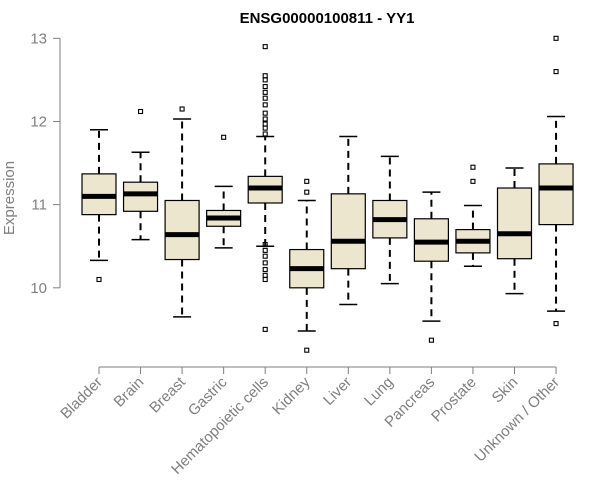 The width and height of the screenshot is (600, 500). What do you see at coordinates (327, 18) in the screenshot?
I see `chart-title: ENSG00000100811 - YY1` at bounding box center [327, 18].